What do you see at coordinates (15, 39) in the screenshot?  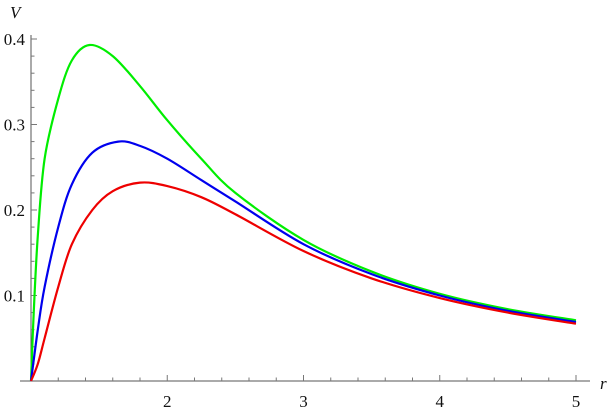 I see `y-tick-label: 0.4` at bounding box center [15, 39].